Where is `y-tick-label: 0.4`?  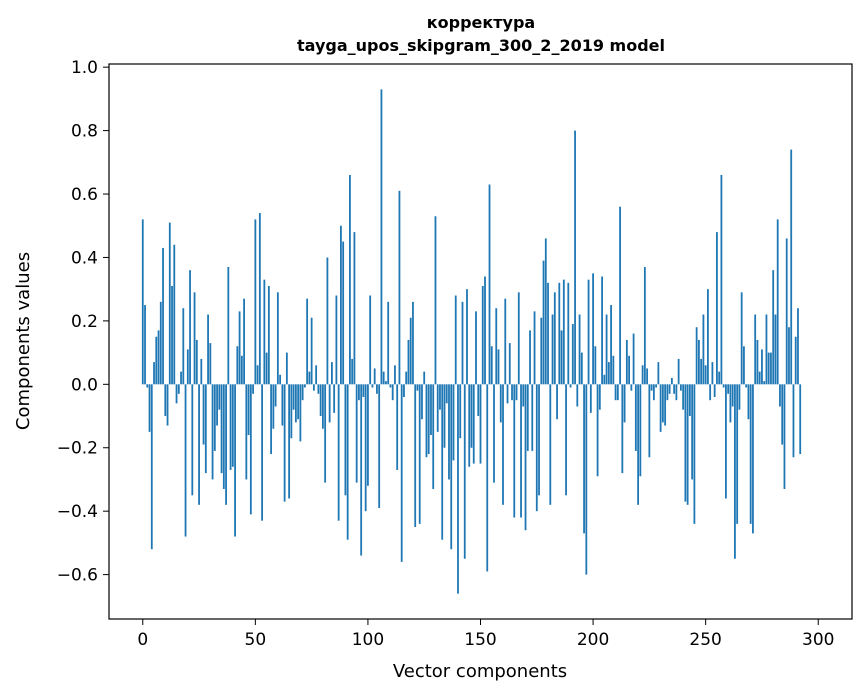
y-tick-label: 0.4 is located at coordinates (84, 258).